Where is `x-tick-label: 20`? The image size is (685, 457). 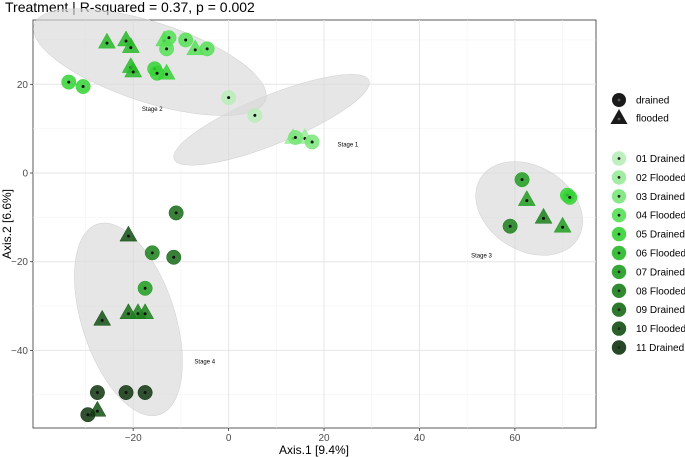
x-tick-label: 20 is located at coordinates (324, 438).